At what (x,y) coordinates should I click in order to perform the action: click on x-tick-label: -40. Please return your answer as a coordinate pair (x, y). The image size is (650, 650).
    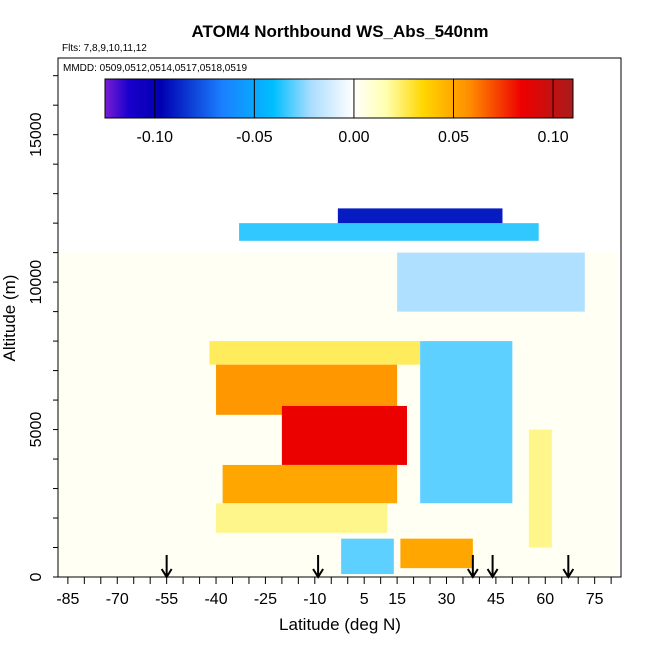
    Looking at the image, I should click on (215, 599).